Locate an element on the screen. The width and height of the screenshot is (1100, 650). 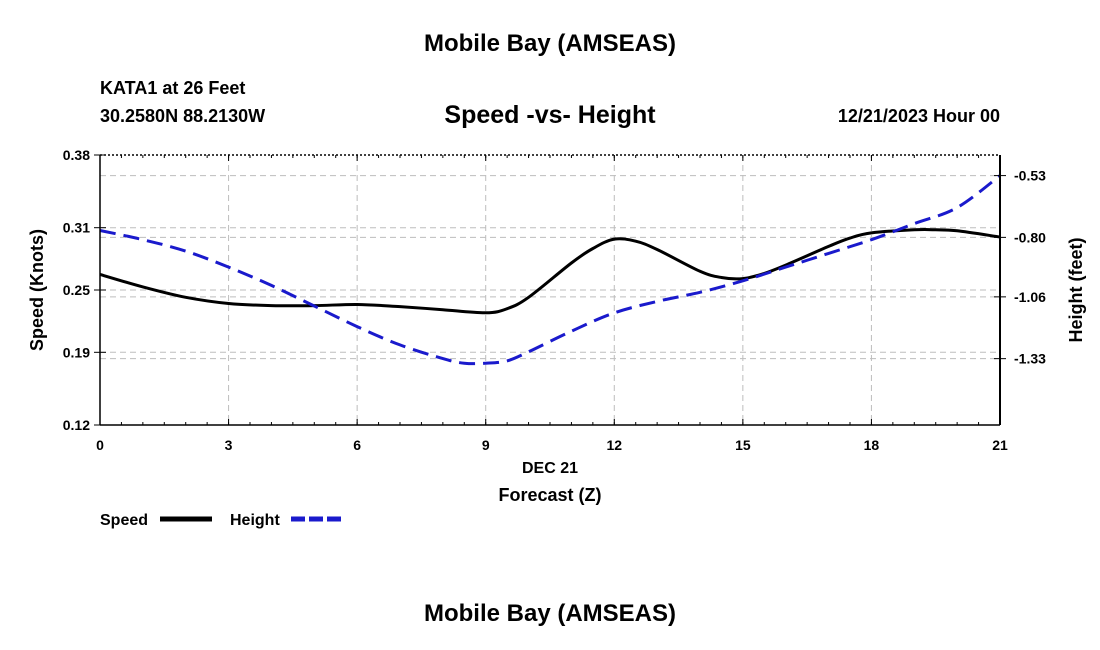
y-right-tick-label: -1.06 is located at coordinates (1030, 297).